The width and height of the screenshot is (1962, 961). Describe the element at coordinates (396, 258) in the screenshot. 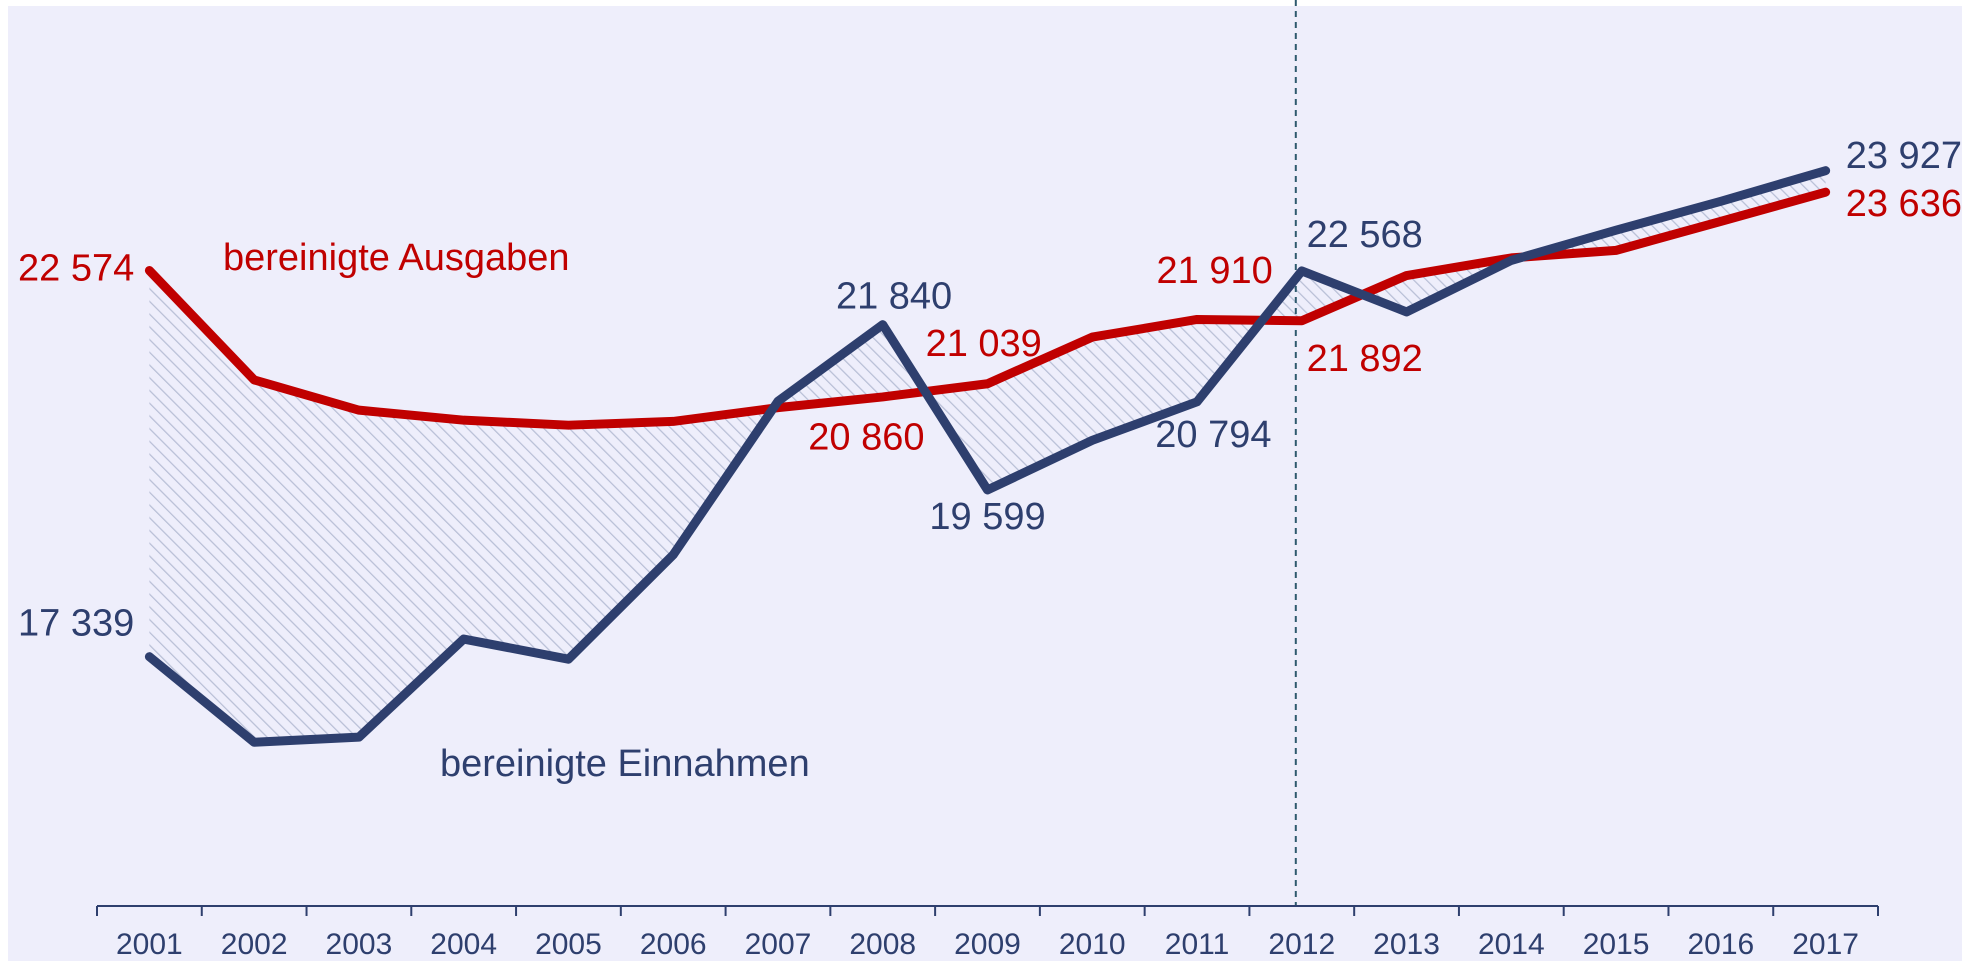

I see `series-label: bereinigte Ausgaben` at that location.